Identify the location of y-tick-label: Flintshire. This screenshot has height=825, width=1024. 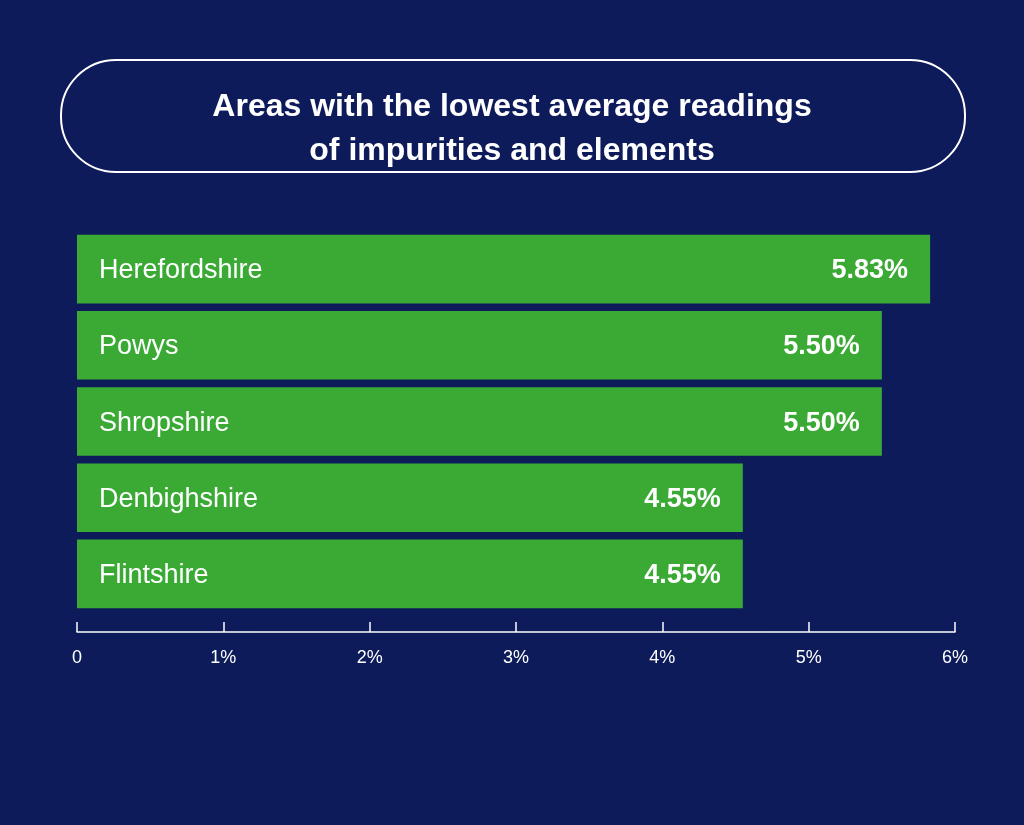
(154, 573).